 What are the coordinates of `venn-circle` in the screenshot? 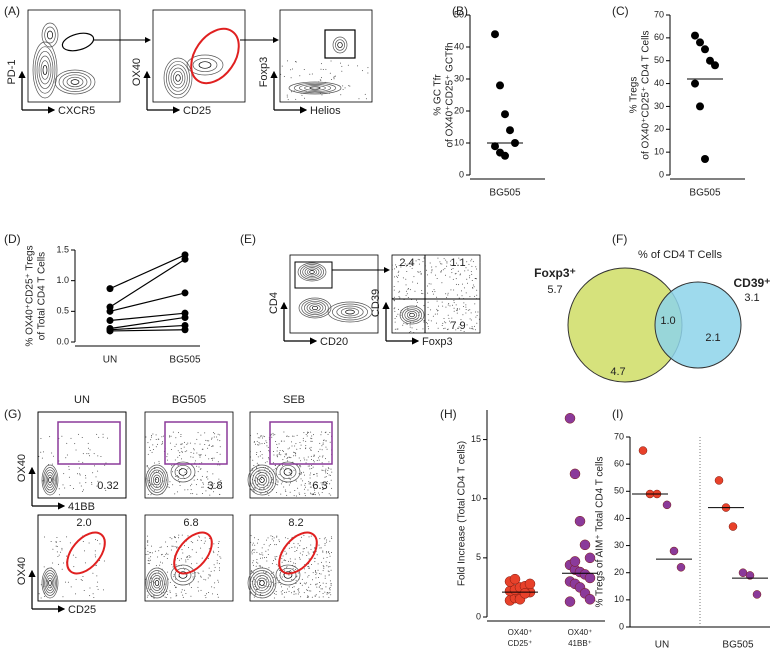 It's located at (698, 325).